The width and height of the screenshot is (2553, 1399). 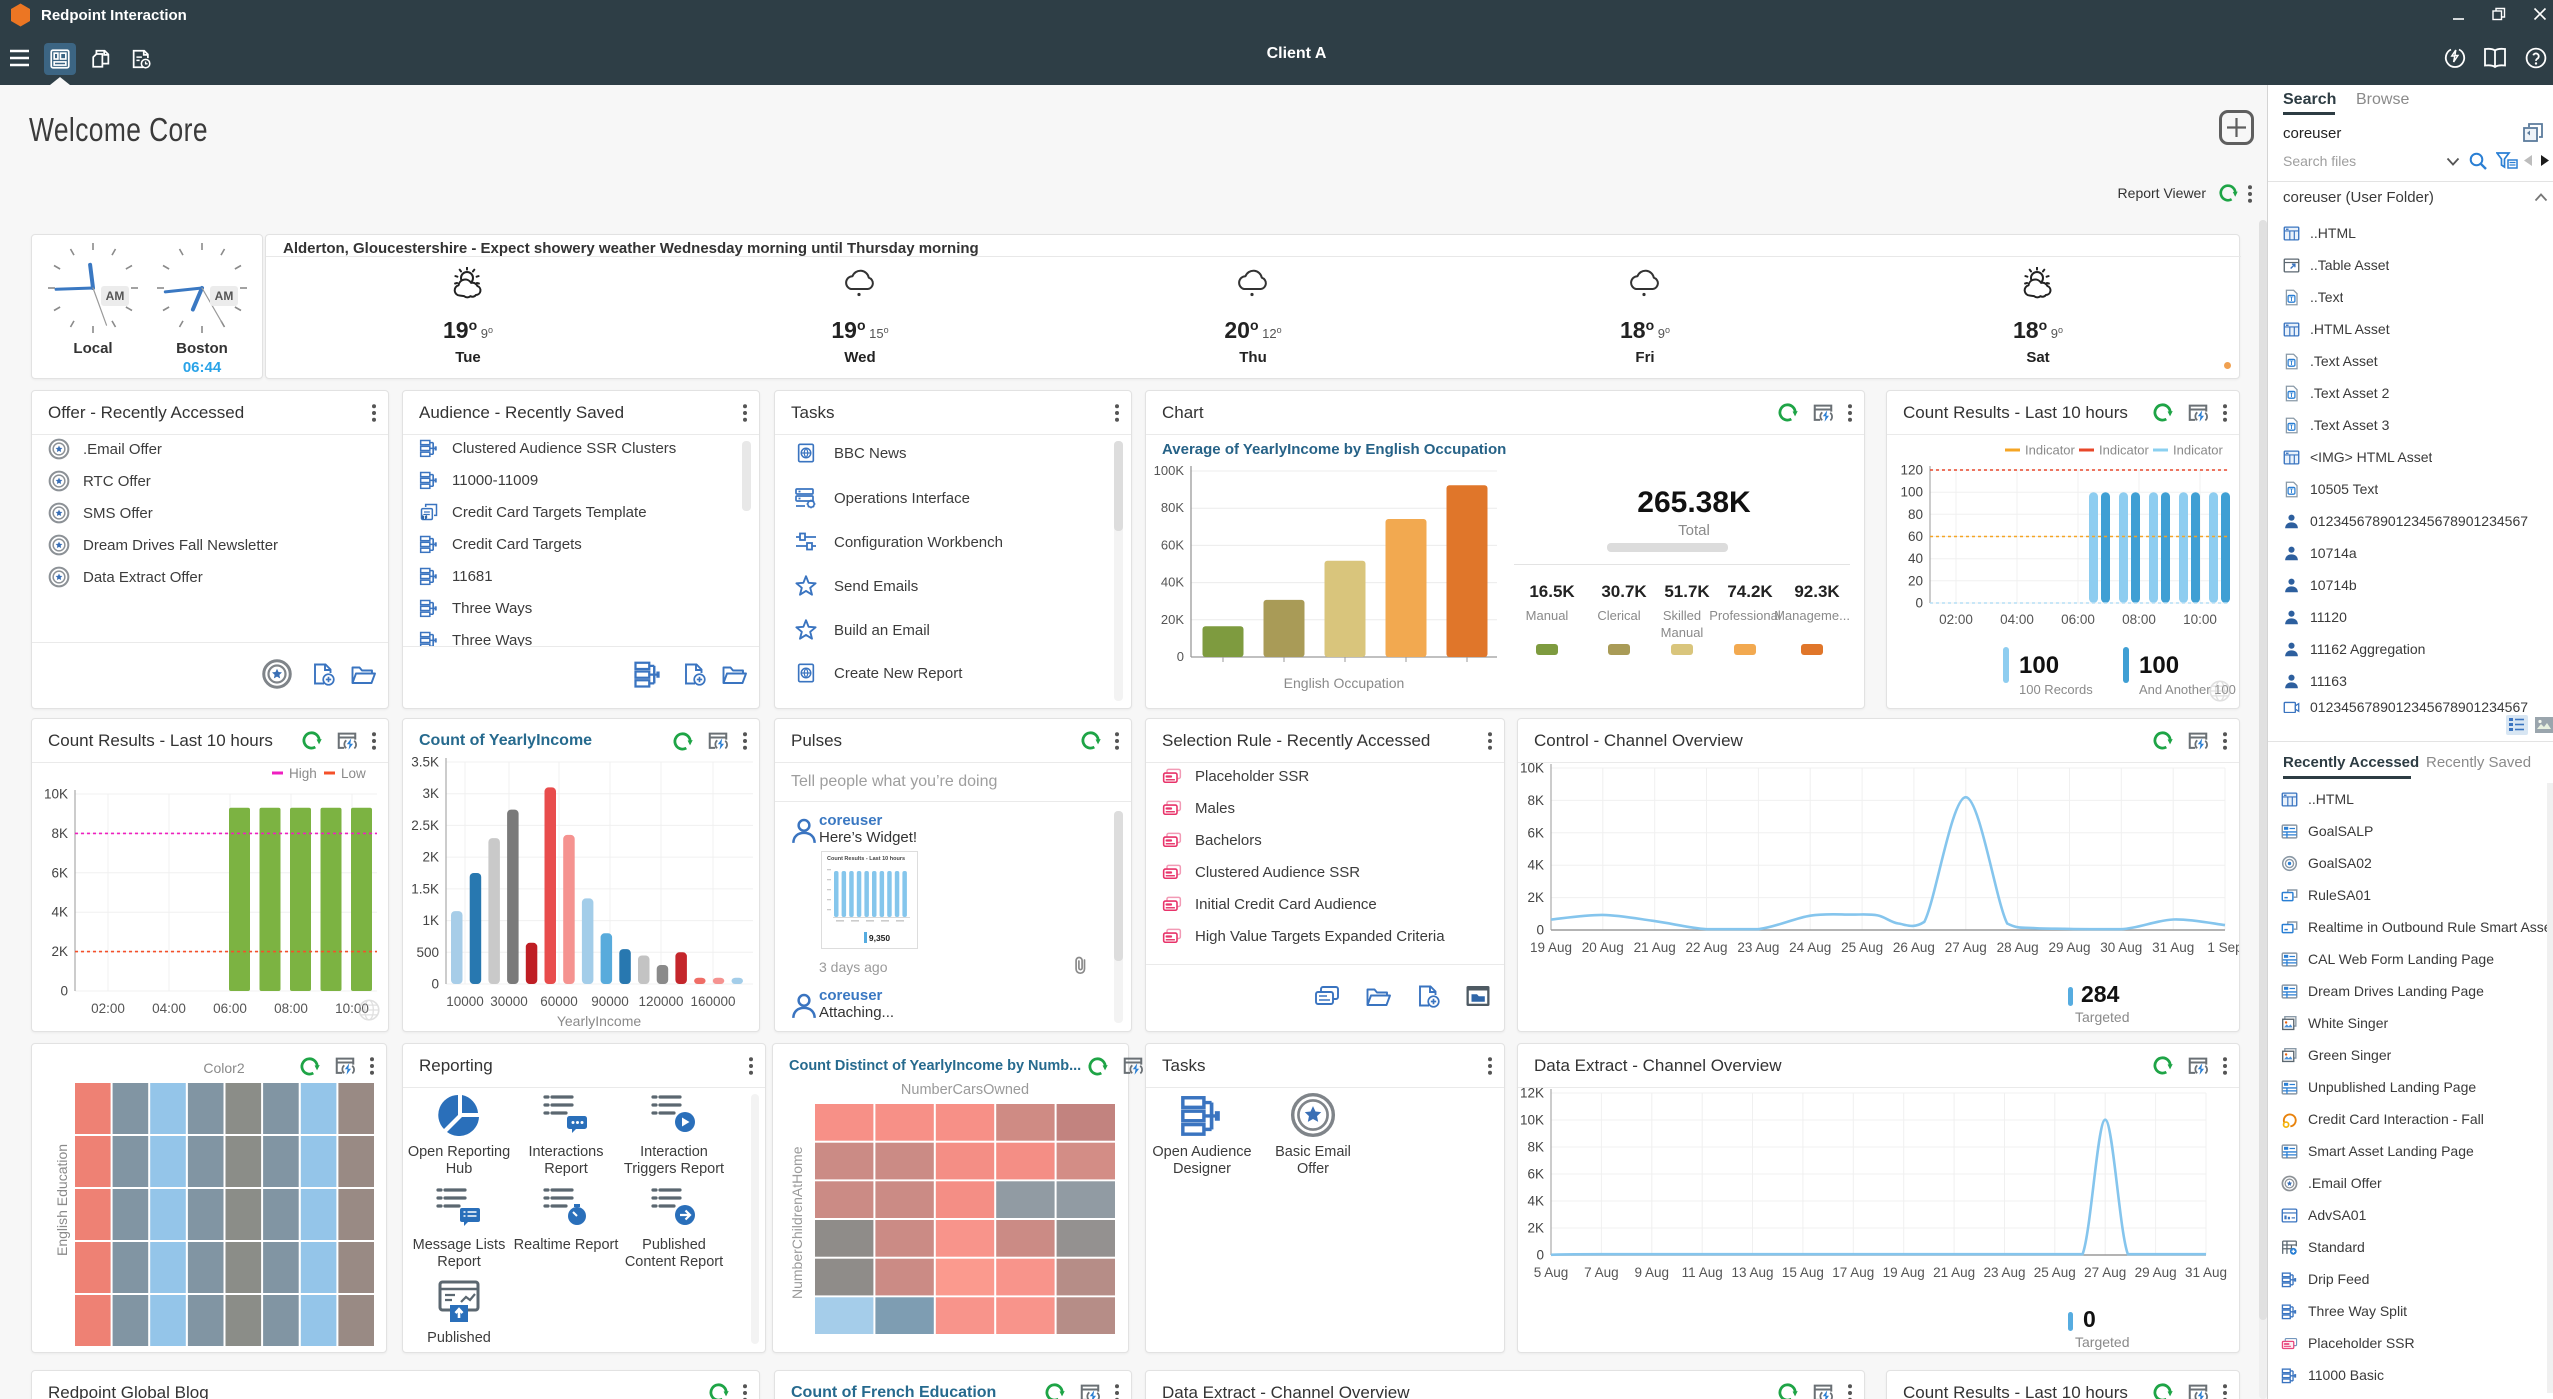 I want to click on svg-text: 40, so click(x=1915, y=558).